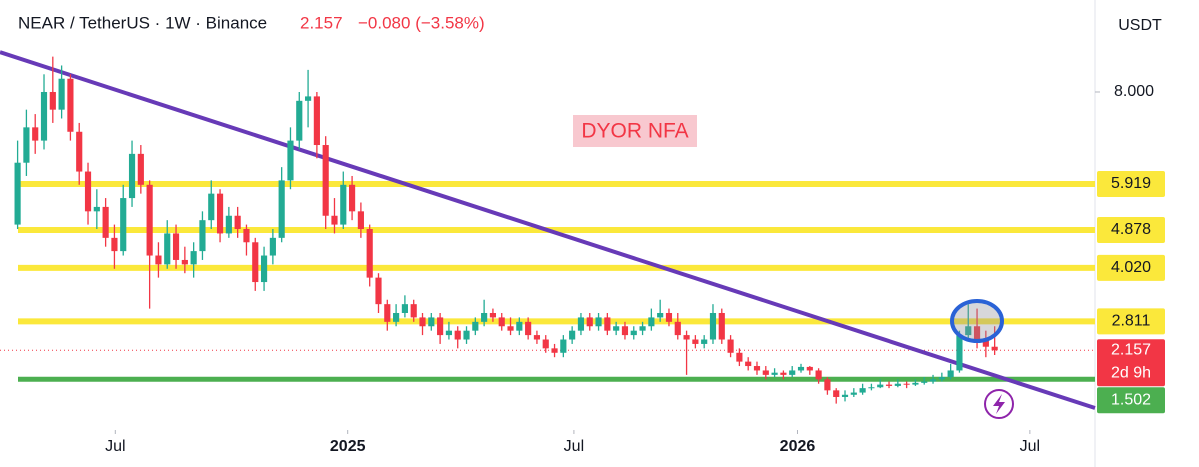 This screenshot has width=1199, height=467. I want to click on level-label: 4.020, so click(1131, 267).